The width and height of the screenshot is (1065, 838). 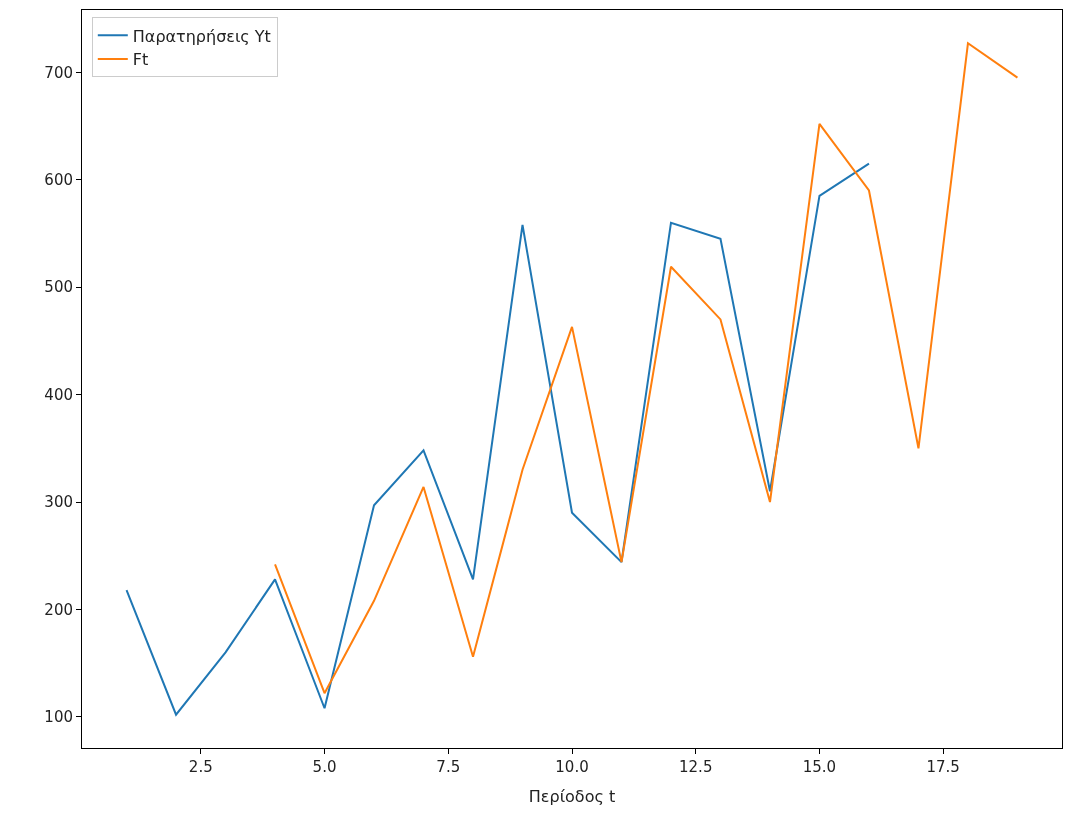 What do you see at coordinates (696, 767) in the screenshot?
I see `x-tick-label: 12.5` at bounding box center [696, 767].